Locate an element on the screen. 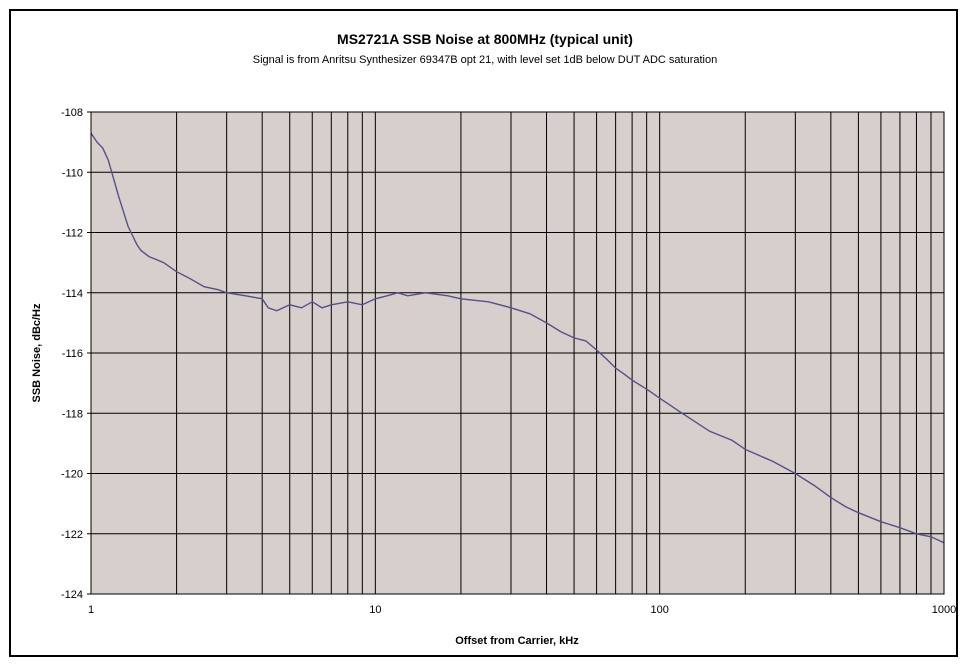 Image resolution: width=968 pixels, height=666 pixels. x-tick-label: 1 is located at coordinates (91, 610).